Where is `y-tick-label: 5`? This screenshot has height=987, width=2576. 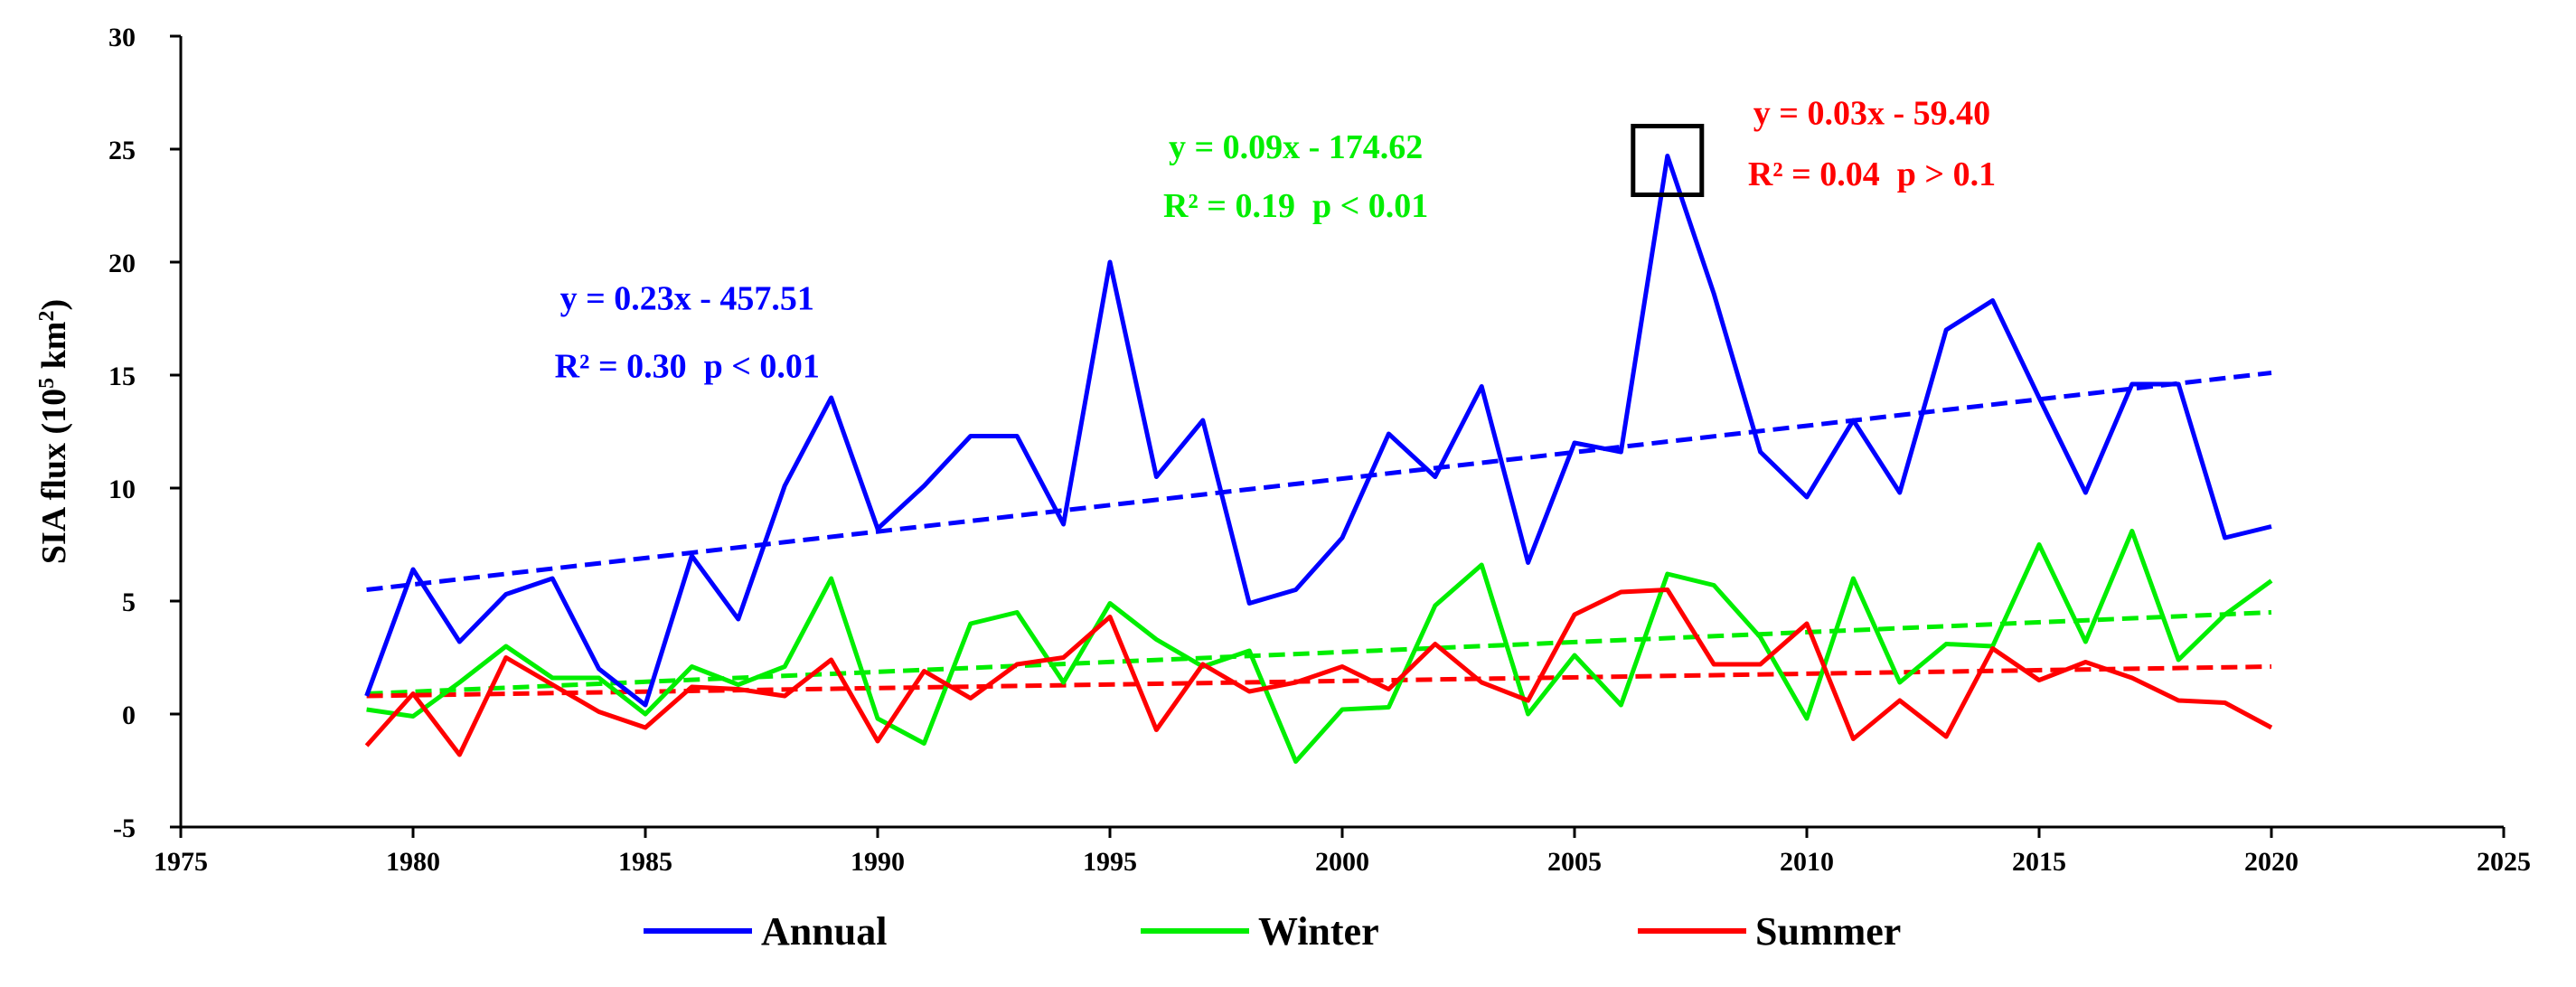
y-tick-label: 5 is located at coordinates (129, 602).